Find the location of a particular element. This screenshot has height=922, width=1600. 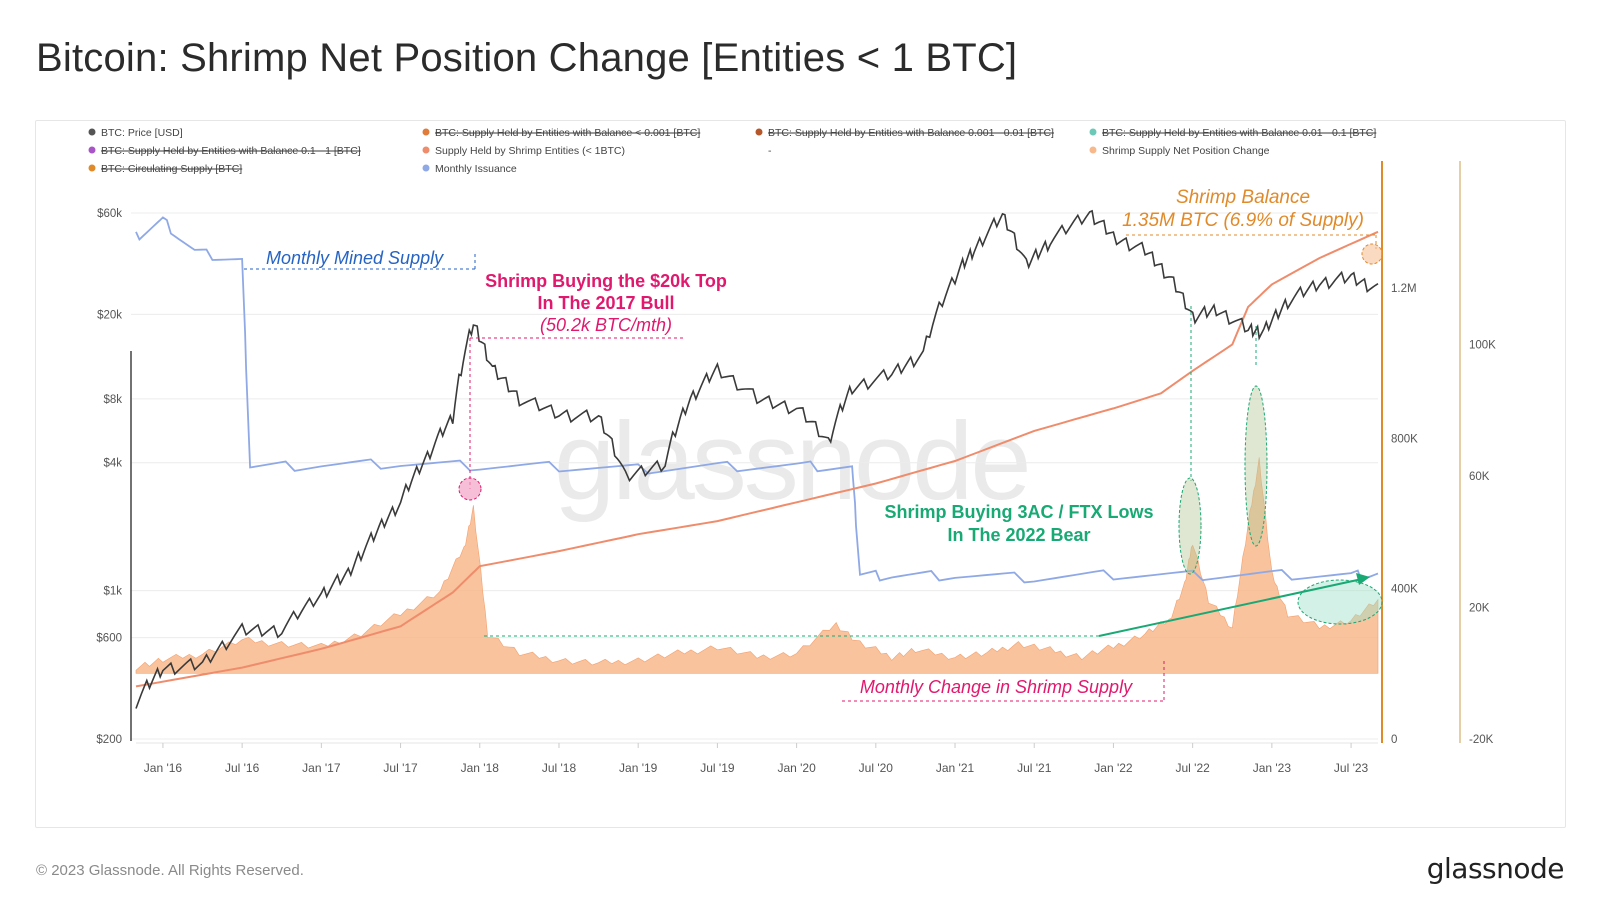

top-marker is located at coordinates (470, 489).